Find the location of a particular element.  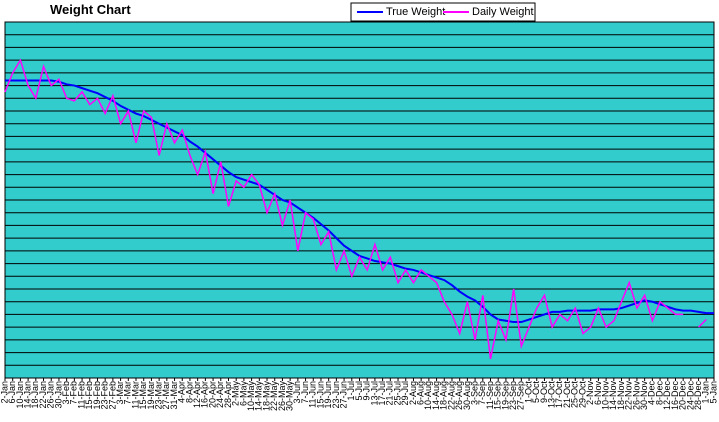

x-tick-label: 22-May is located at coordinates (274, 396).